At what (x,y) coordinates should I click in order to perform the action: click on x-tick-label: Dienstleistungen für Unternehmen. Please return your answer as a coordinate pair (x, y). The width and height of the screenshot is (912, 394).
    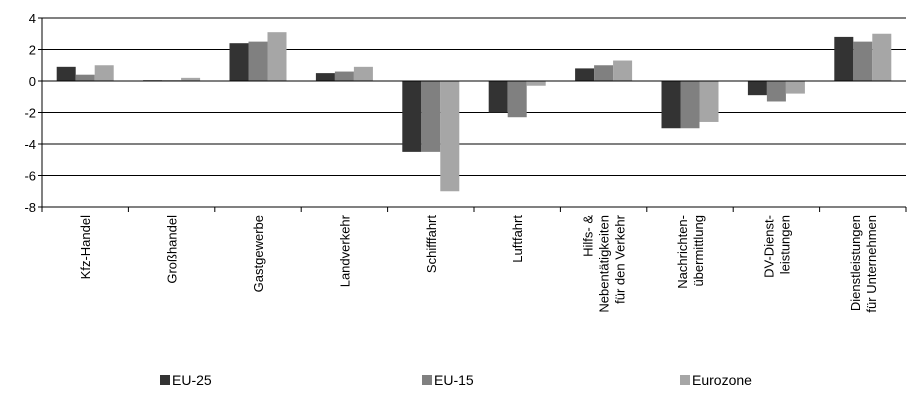
    Looking at the image, I should click on (863, 264).